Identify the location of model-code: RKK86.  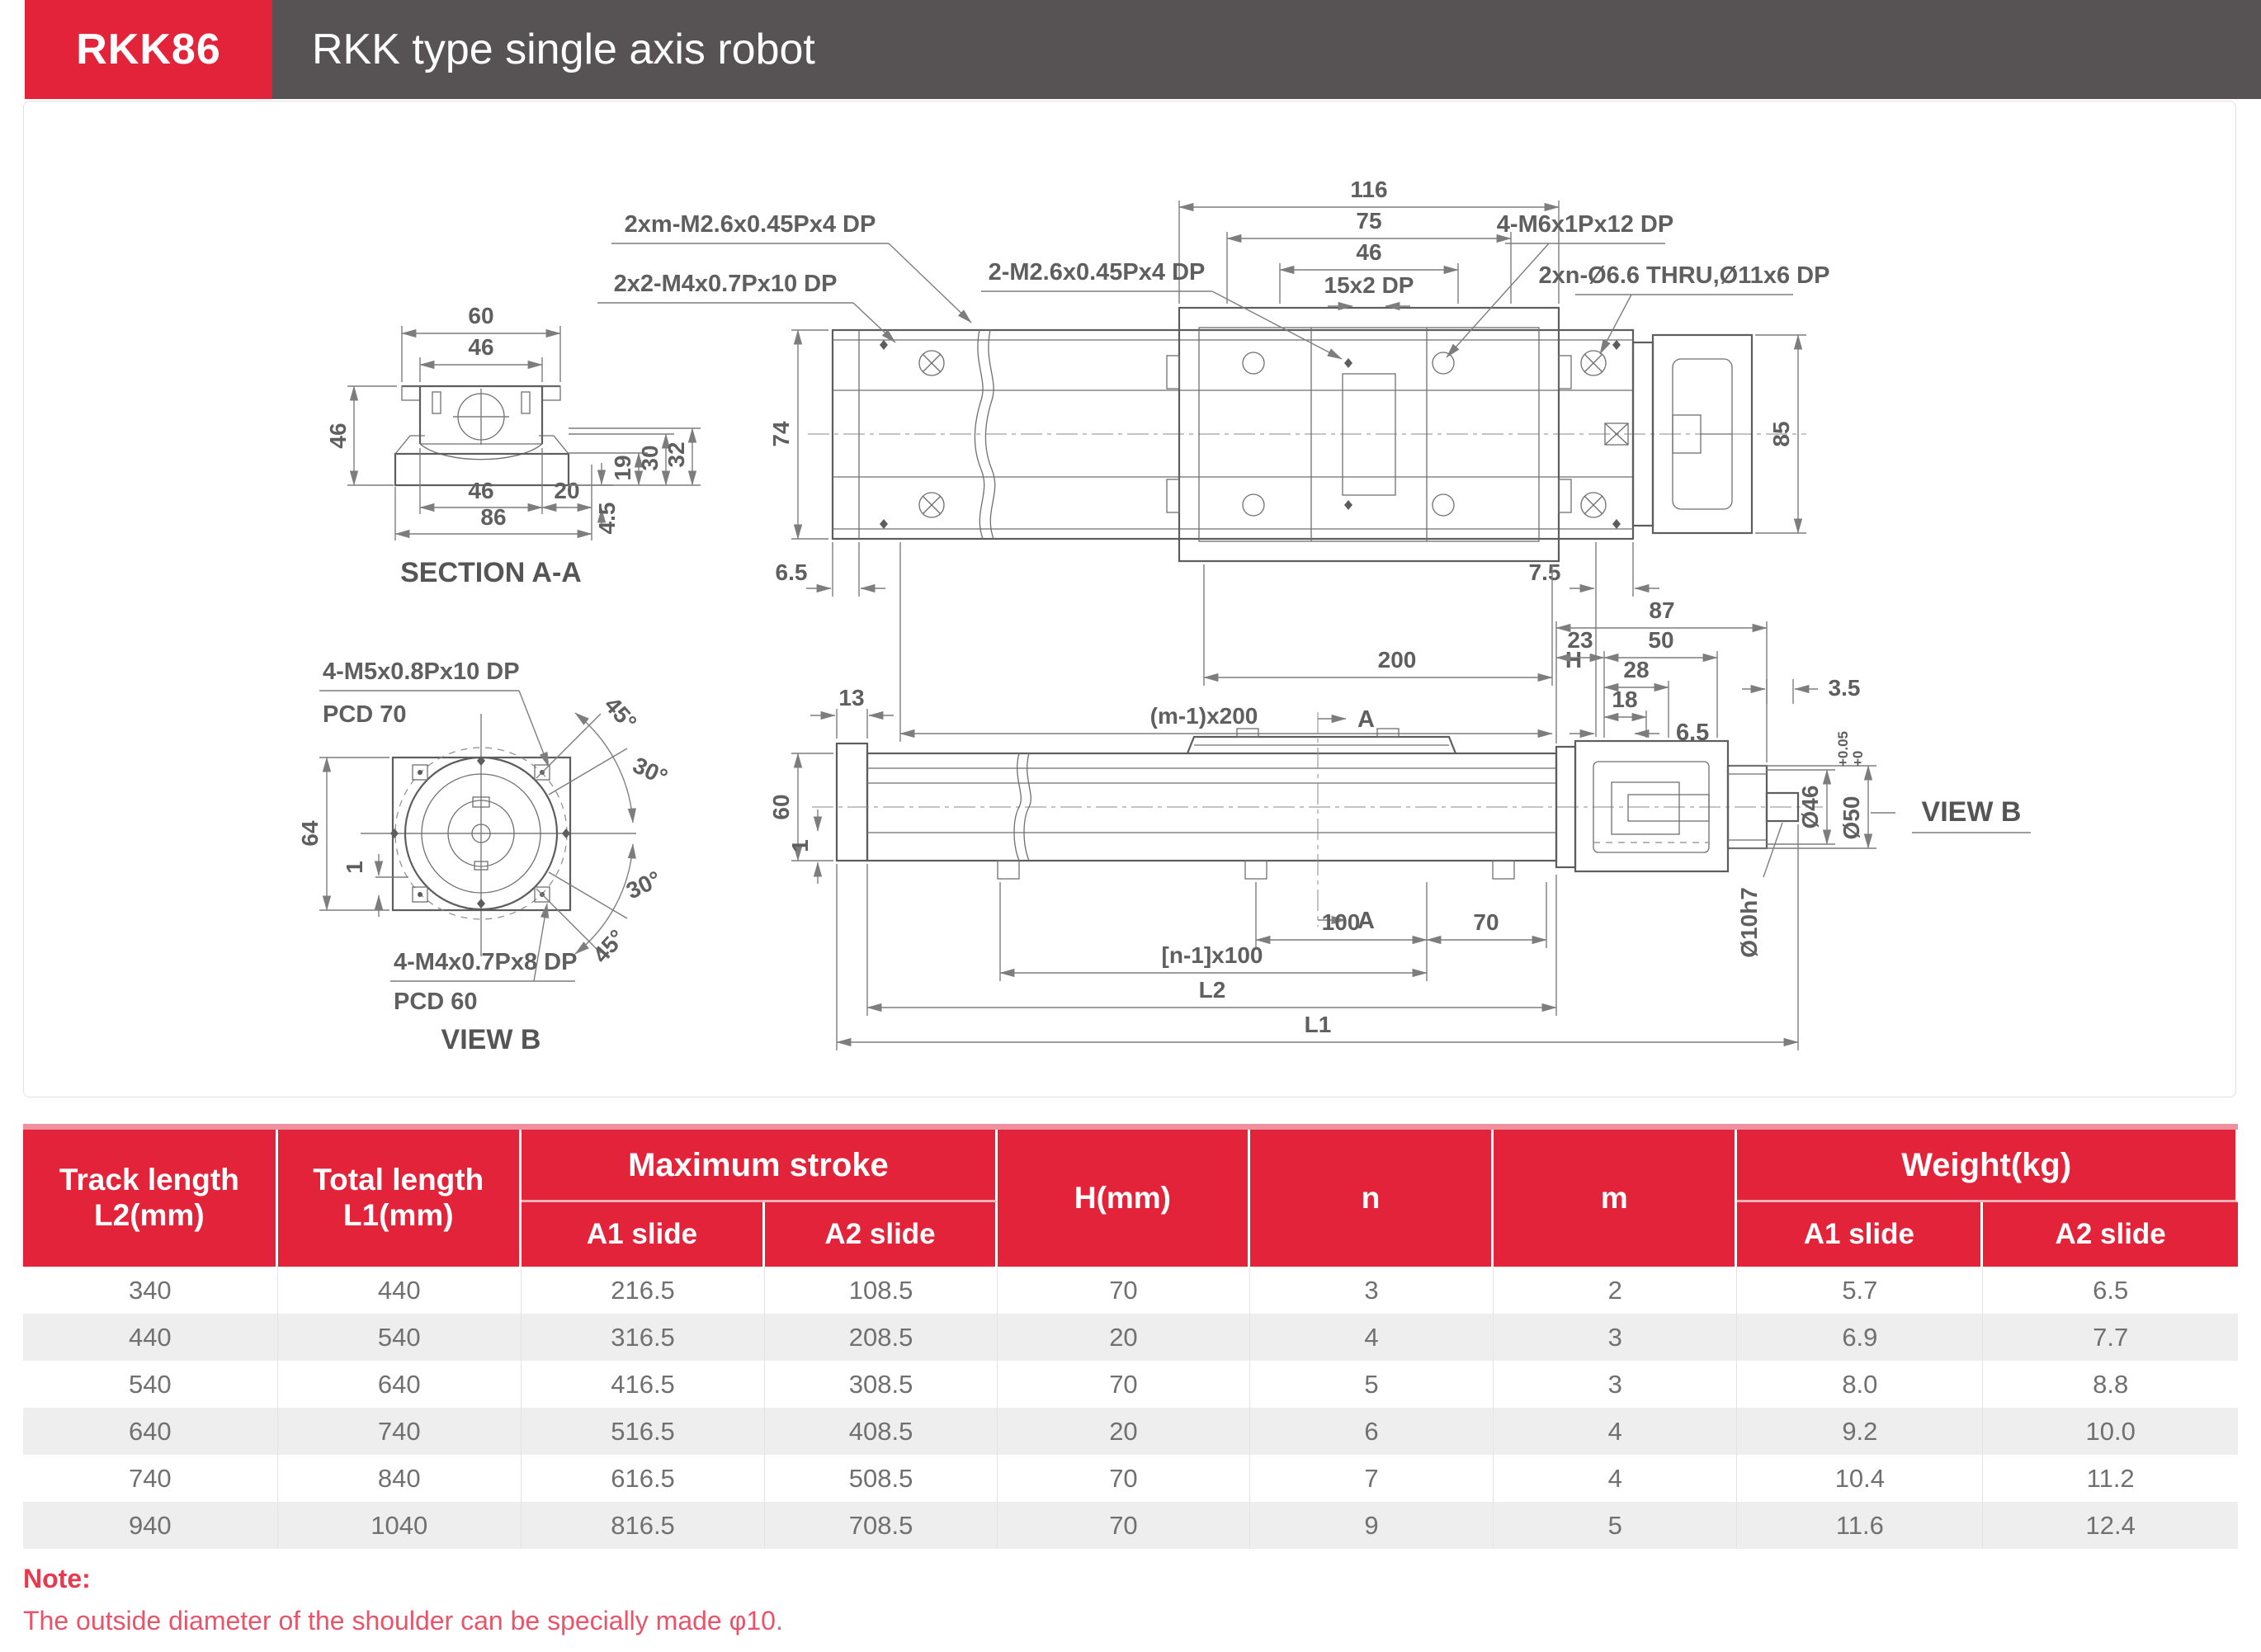
(148, 50).